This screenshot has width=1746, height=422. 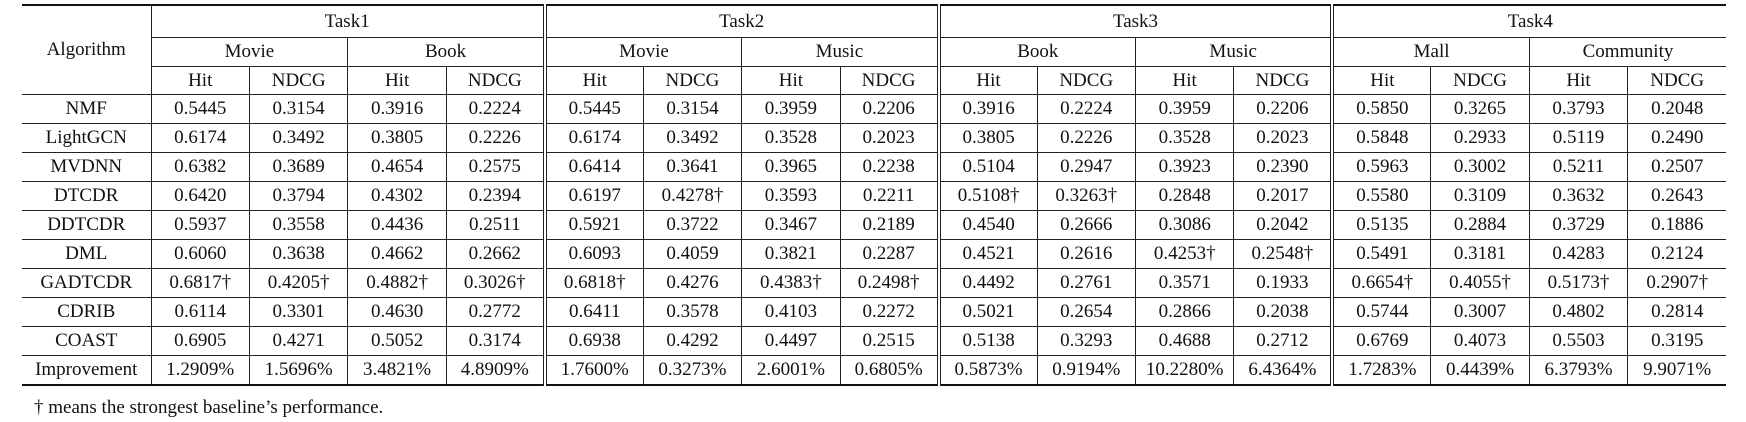 What do you see at coordinates (250, 52) in the screenshot?
I see `domain-header: Movie` at bounding box center [250, 52].